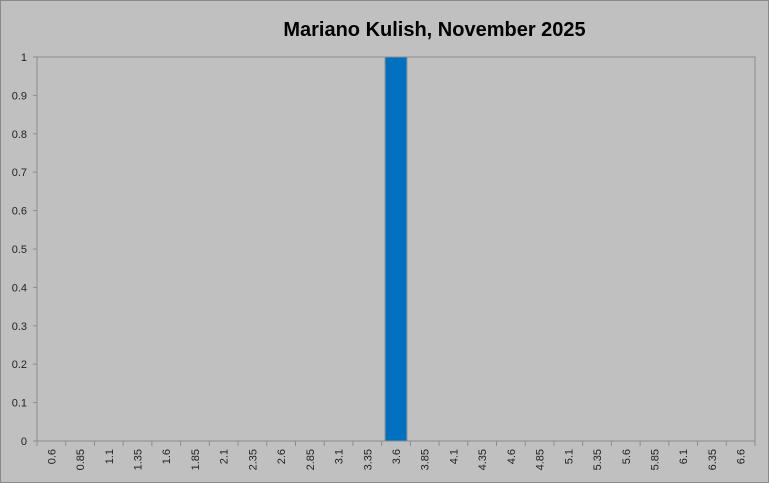  What do you see at coordinates (139, 459) in the screenshot?
I see `x-tick-label: 1.35` at bounding box center [139, 459].